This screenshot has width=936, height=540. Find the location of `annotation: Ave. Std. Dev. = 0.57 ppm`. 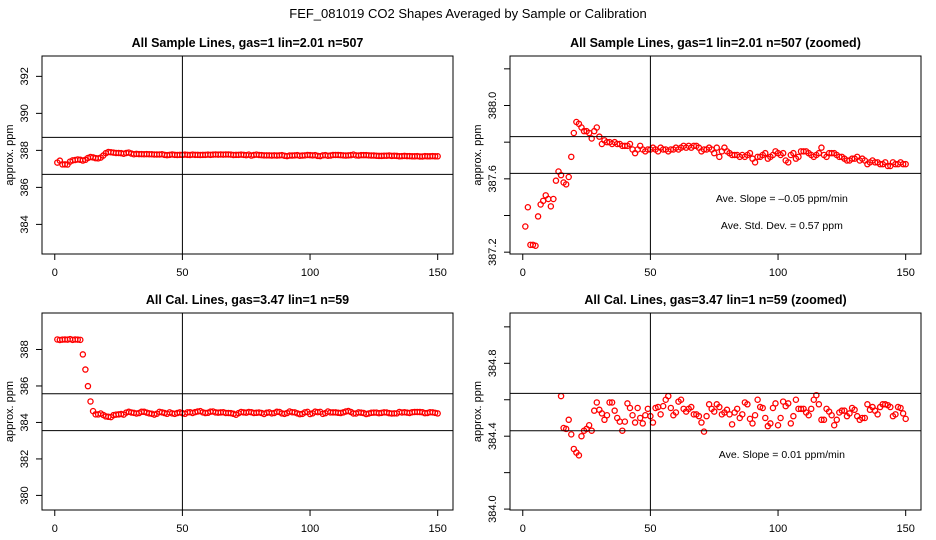

annotation: Ave. Std. Dev. = 0.57 ppm is located at coordinates (782, 226).